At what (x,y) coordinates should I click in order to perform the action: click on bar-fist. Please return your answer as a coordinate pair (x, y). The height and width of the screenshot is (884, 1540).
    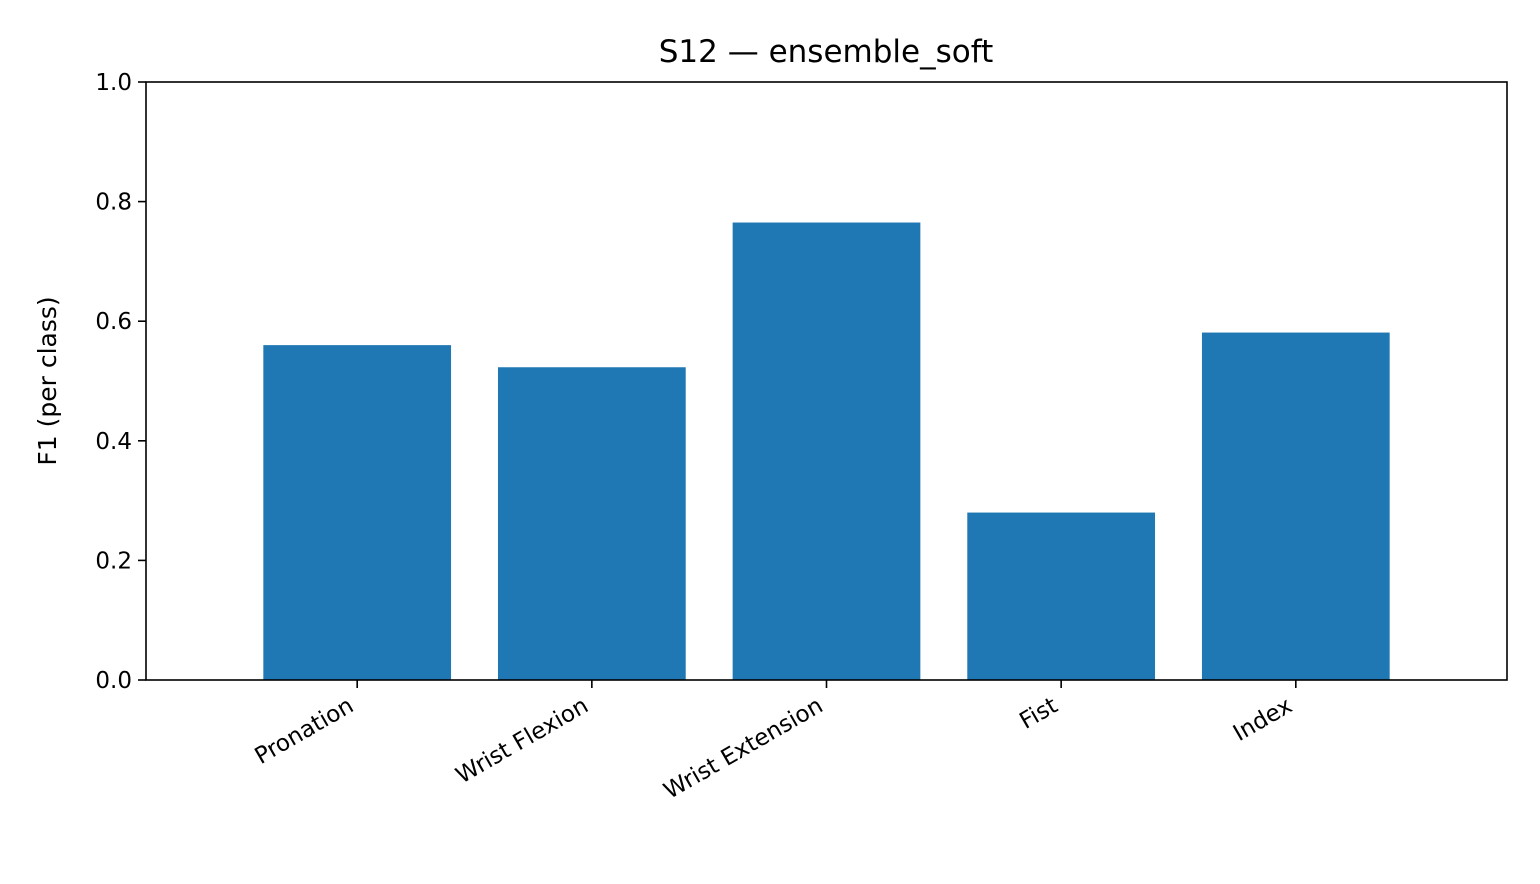
    Looking at the image, I should click on (1061, 596).